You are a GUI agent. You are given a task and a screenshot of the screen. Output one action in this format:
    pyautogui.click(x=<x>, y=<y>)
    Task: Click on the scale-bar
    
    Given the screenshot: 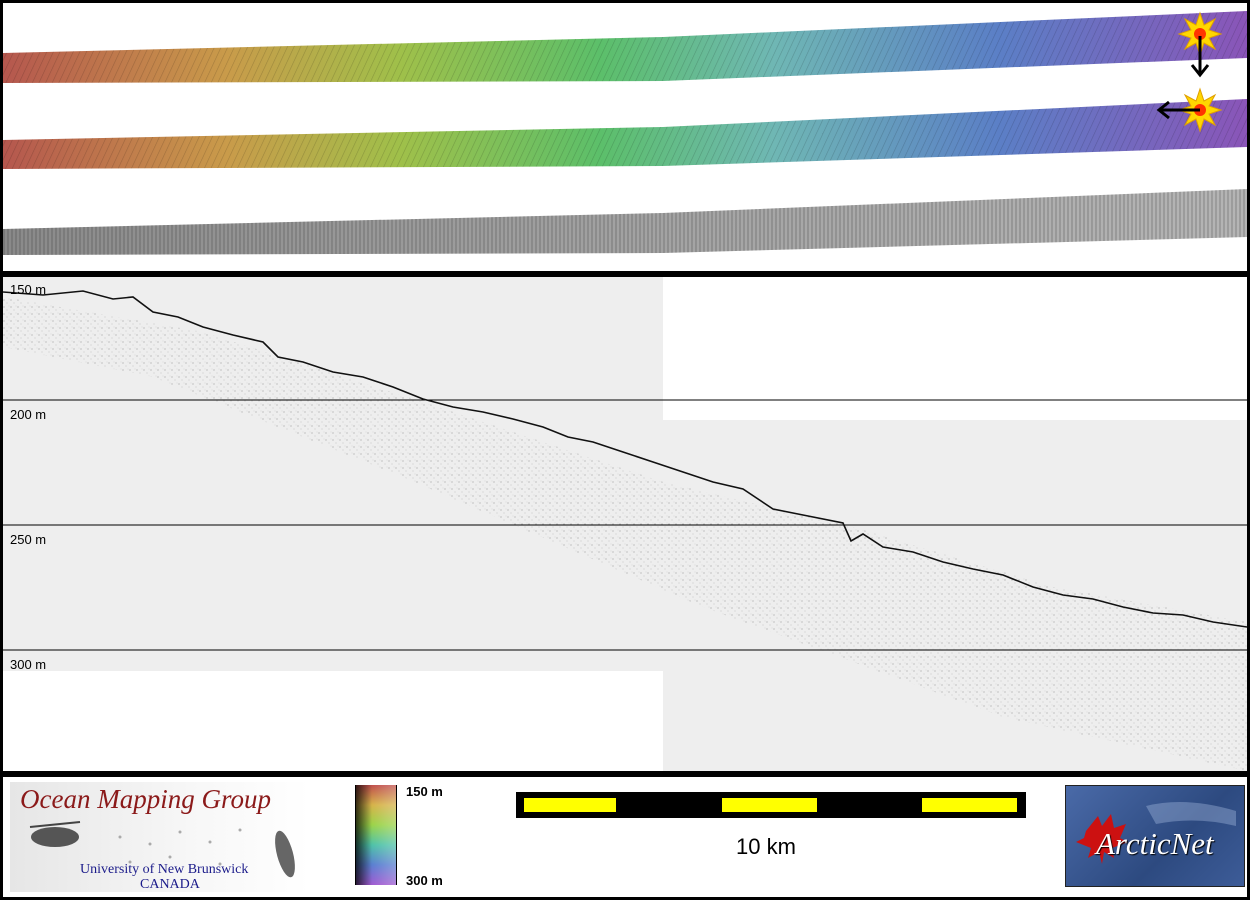 What is the action you would take?
    pyautogui.click(x=771, y=805)
    